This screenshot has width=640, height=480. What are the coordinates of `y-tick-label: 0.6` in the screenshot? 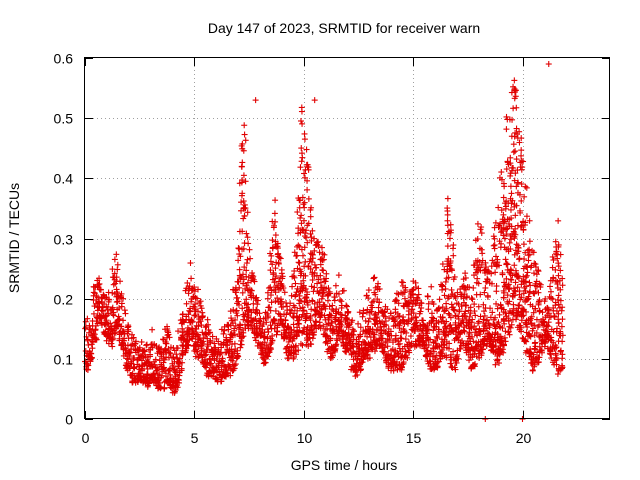 It's located at (64, 59).